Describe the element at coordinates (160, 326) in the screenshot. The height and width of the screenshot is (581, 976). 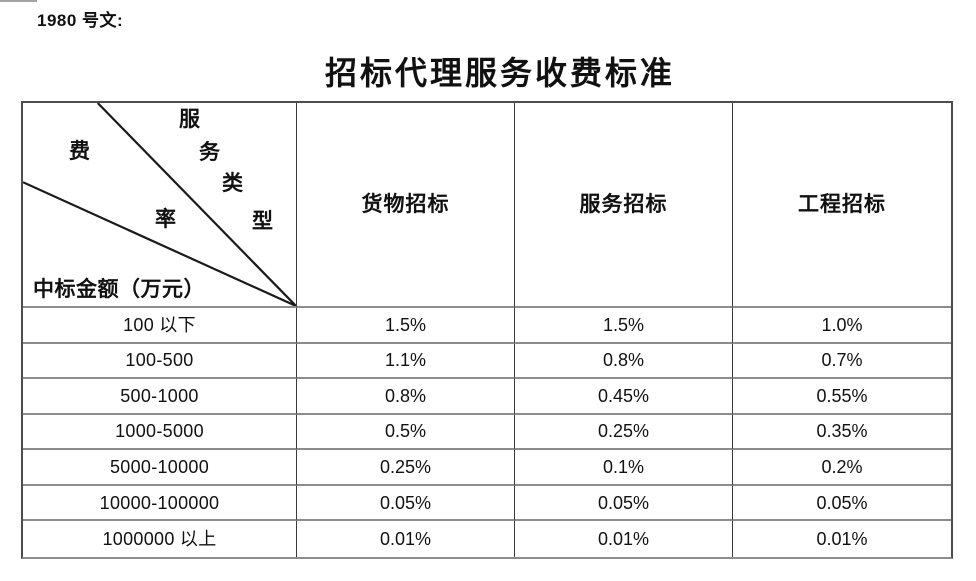
I see `row-label: 100 以下` at that location.